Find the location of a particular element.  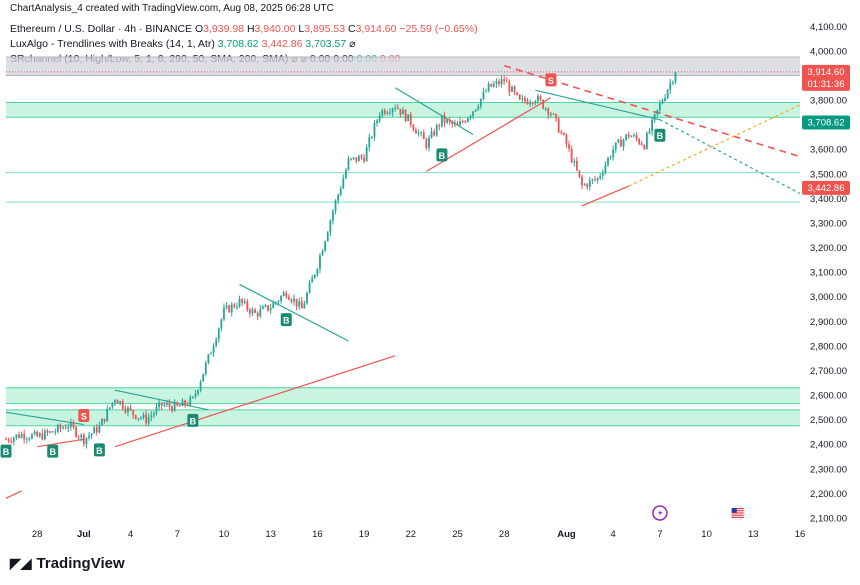

current-price-tag-text: 3,914.60 is located at coordinates (826, 72).